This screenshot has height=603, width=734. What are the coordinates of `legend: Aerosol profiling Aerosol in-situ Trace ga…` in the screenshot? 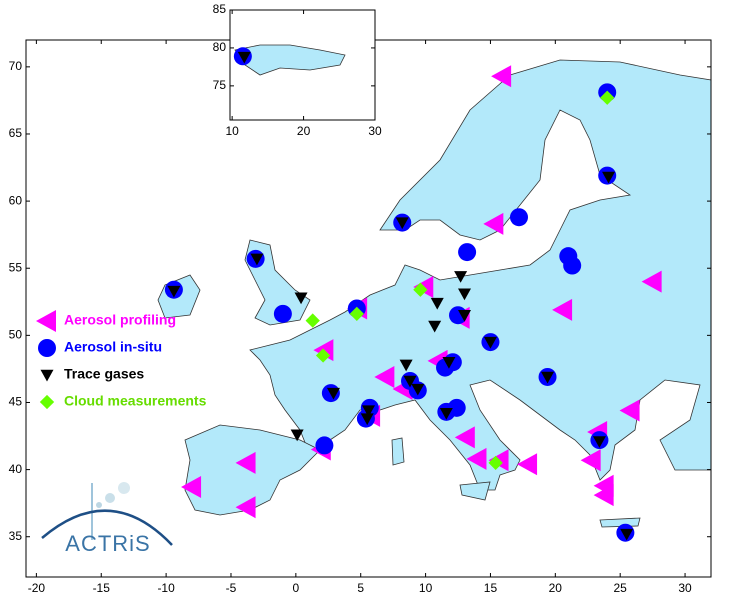 It's located at (121, 360).